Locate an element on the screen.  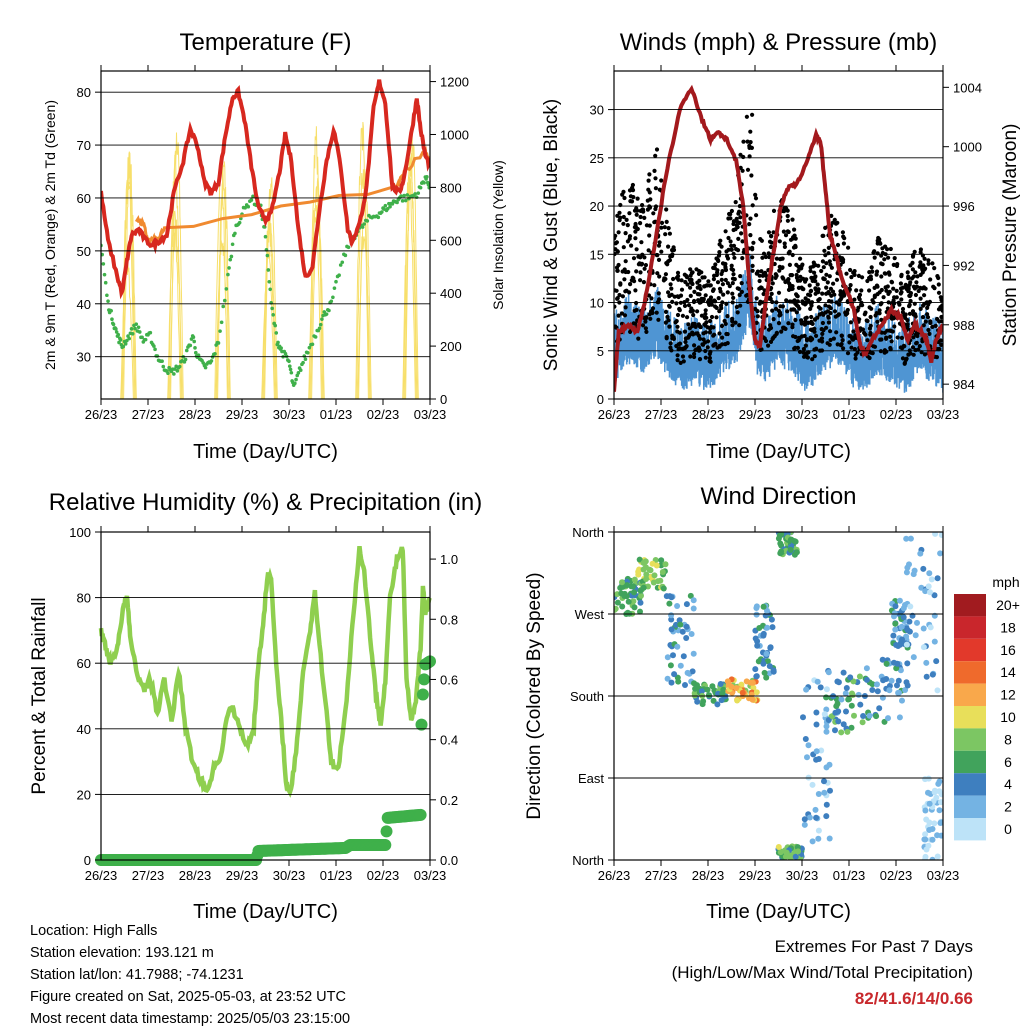
x-tick-label-1-0: 26/23 is located at coordinates (614, 414).